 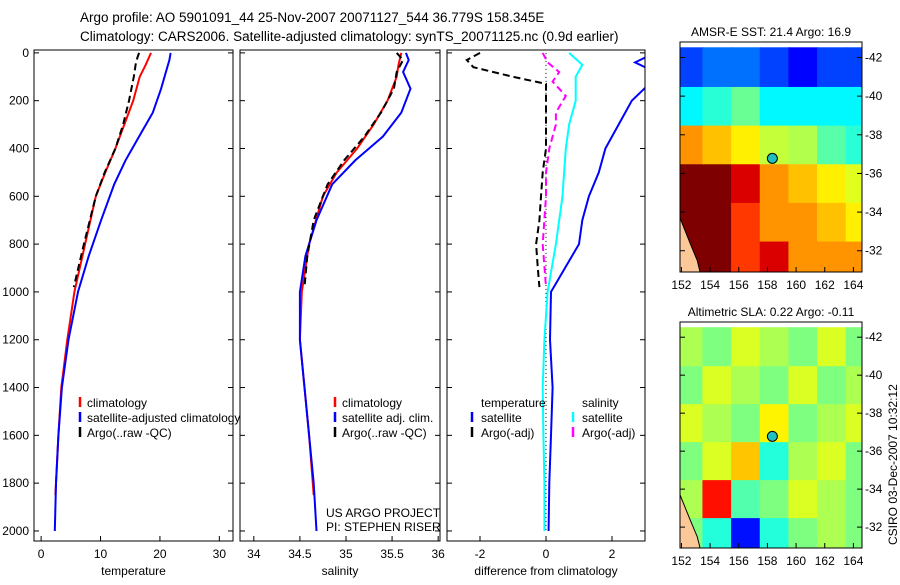 I want to click on side-label: CSIRO 03-Dec-2007 10:32:12, so click(x=893, y=464).